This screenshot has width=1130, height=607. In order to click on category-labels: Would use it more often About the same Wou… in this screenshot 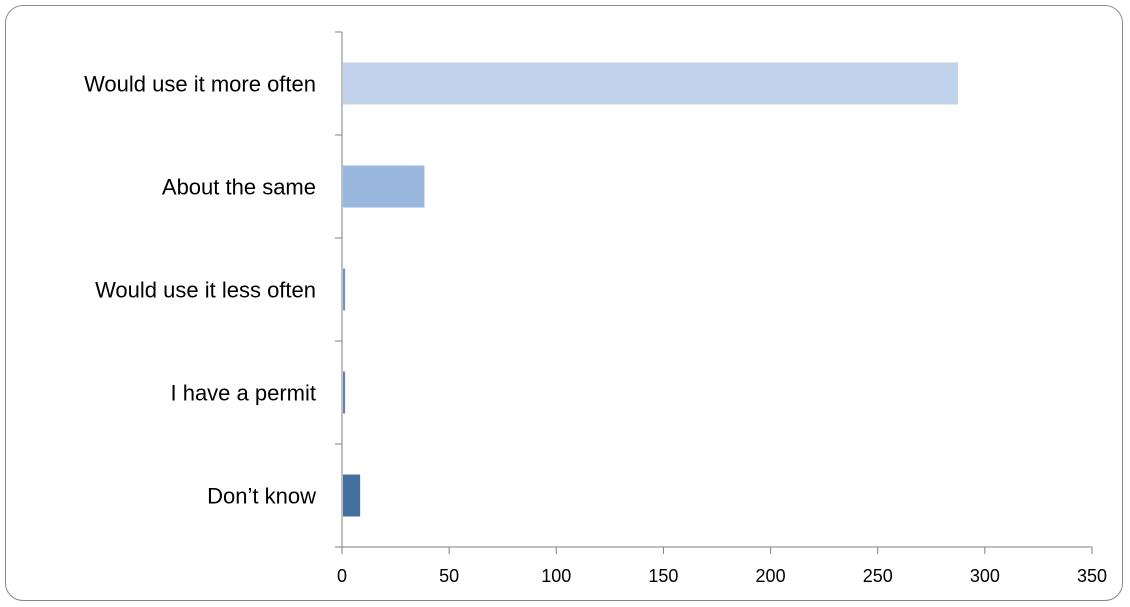, I will do `click(200, 290)`.